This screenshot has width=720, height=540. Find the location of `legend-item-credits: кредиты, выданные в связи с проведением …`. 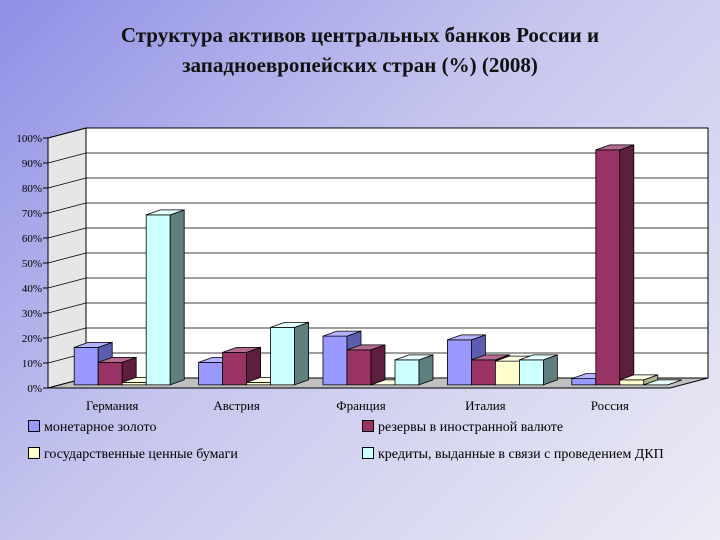

legend-item-credits: кредиты, выданные в связи с проведением … is located at coordinates (513, 455).